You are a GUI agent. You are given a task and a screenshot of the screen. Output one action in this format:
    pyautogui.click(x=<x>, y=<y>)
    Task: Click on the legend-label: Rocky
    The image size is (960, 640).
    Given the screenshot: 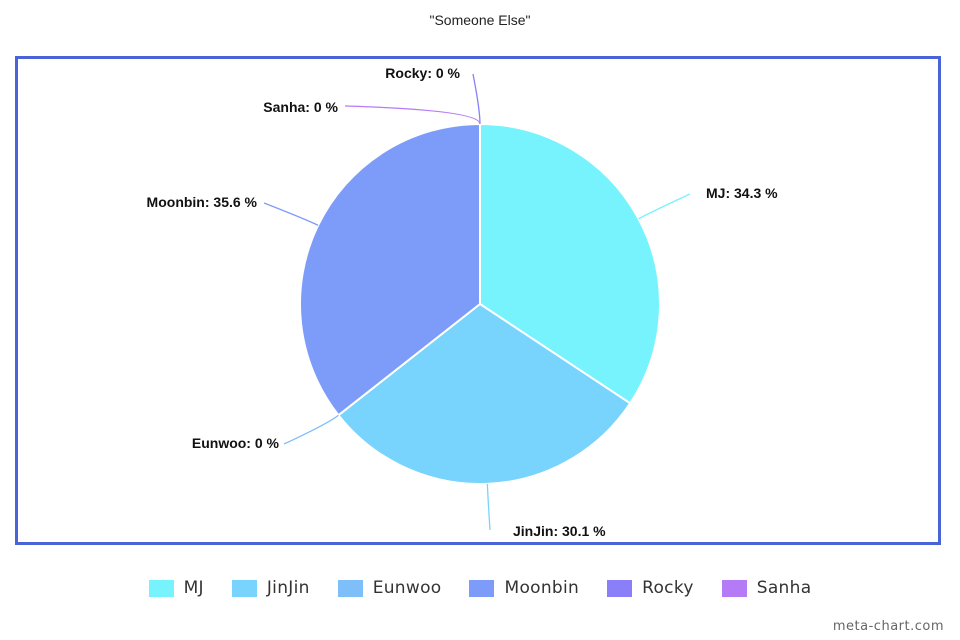 What is the action you would take?
    pyautogui.click(x=668, y=588)
    